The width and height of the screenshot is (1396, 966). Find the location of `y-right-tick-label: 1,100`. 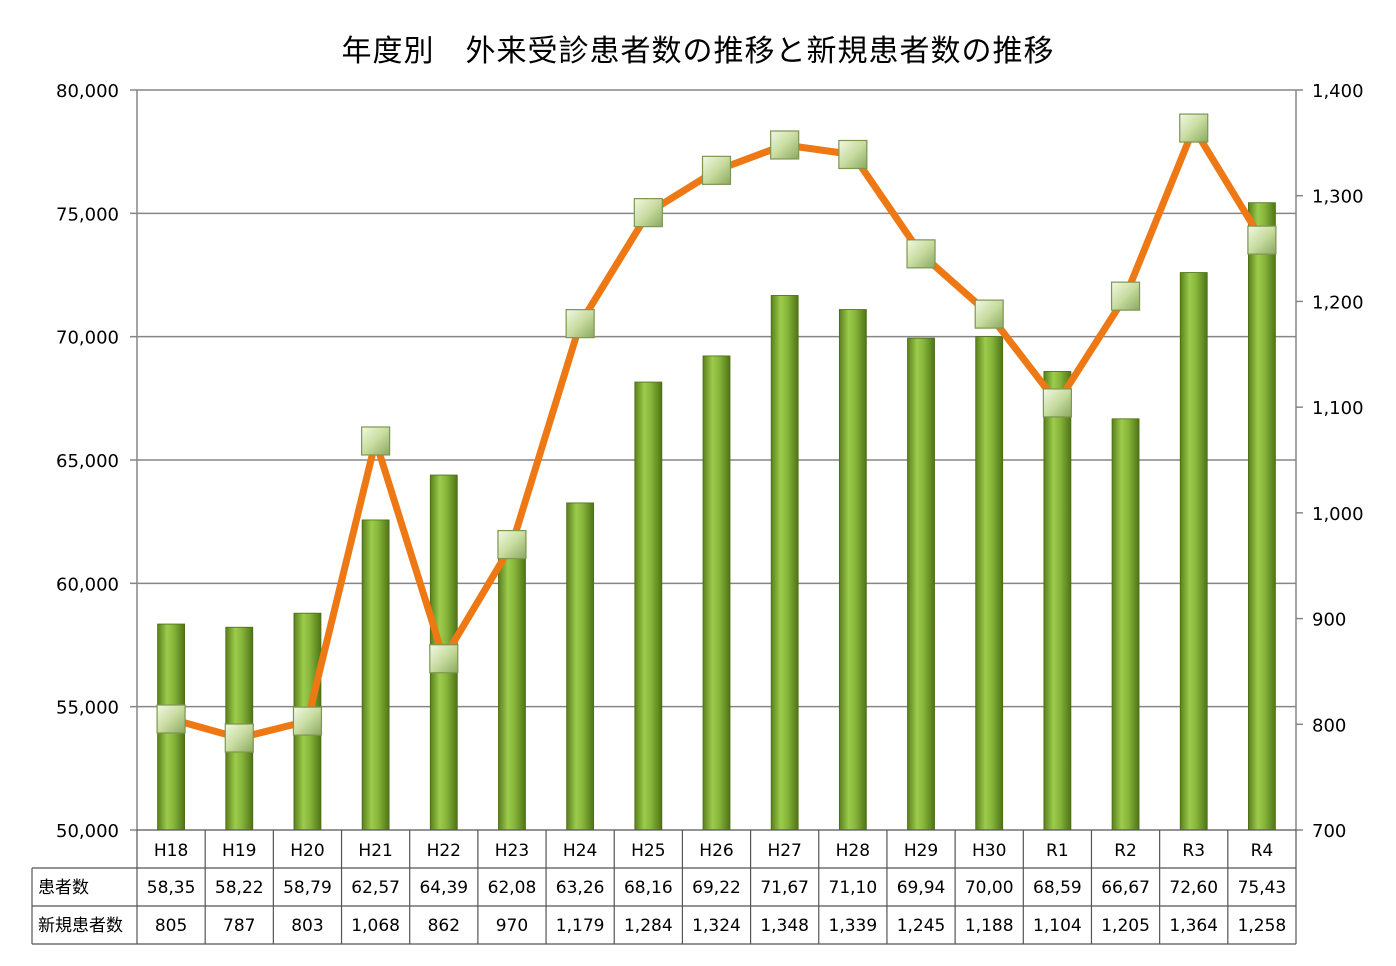

y-right-tick-label: 1,100 is located at coordinates (1338, 408).